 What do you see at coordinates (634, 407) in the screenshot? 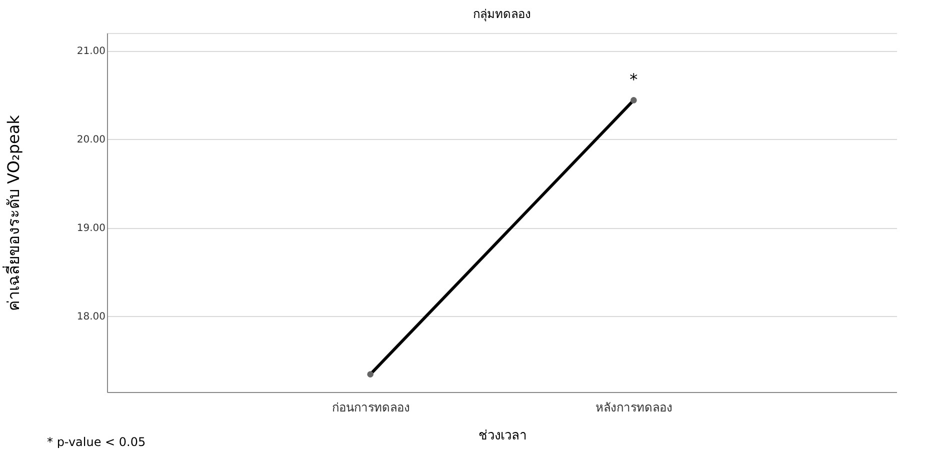
I see `x-tick-label: หลังการทดลอง` at bounding box center [634, 407].